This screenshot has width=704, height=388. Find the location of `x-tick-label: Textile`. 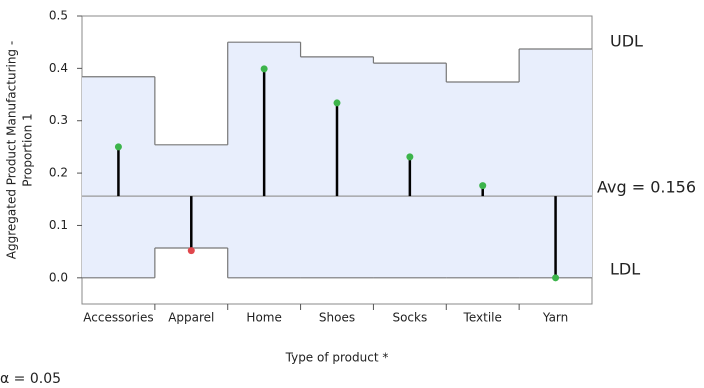

x-tick-label: Textile is located at coordinates (482, 318).